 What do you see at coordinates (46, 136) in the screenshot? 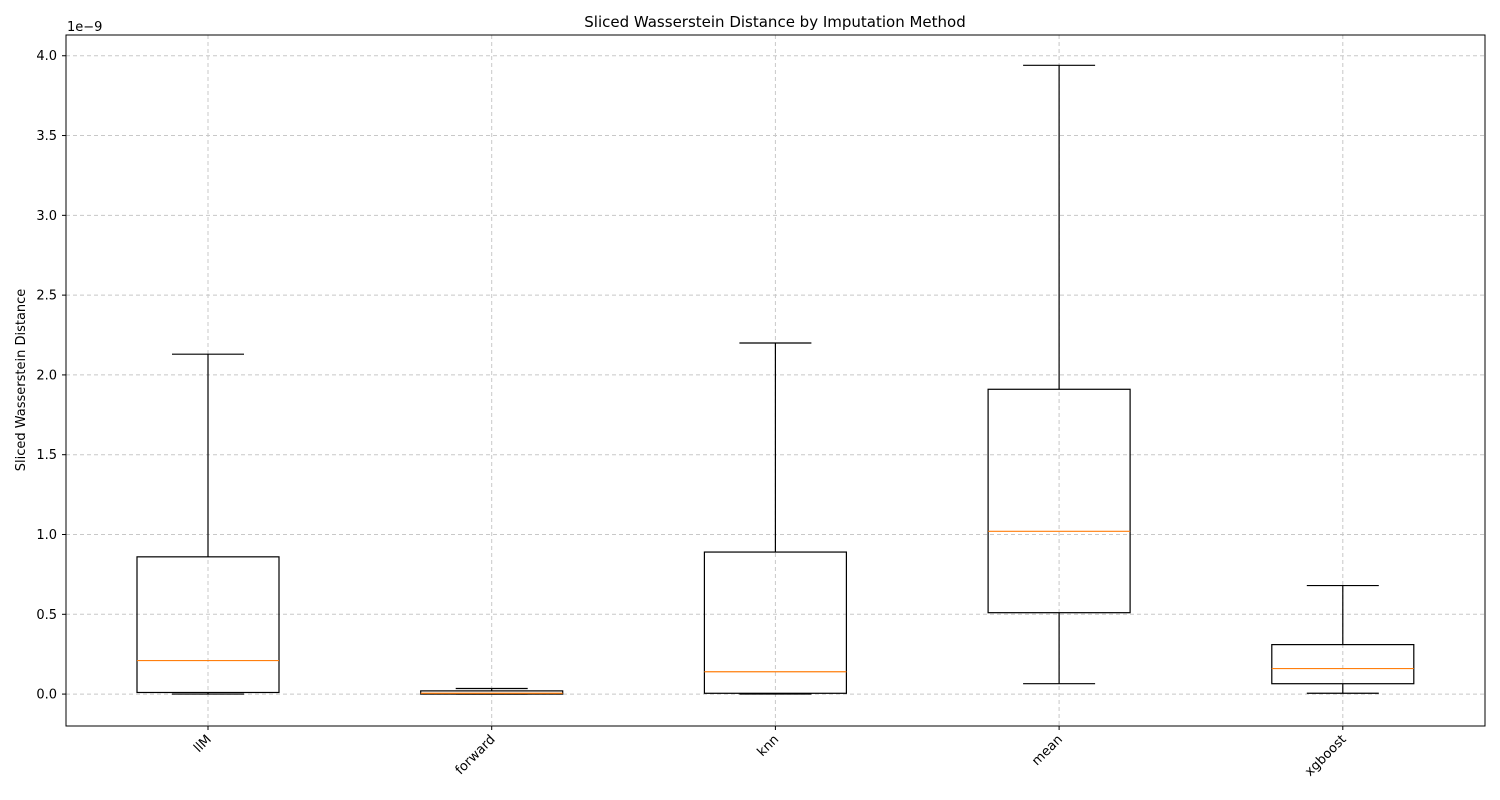
I see `y-tick-label: 3.5` at bounding box center [46, 136].